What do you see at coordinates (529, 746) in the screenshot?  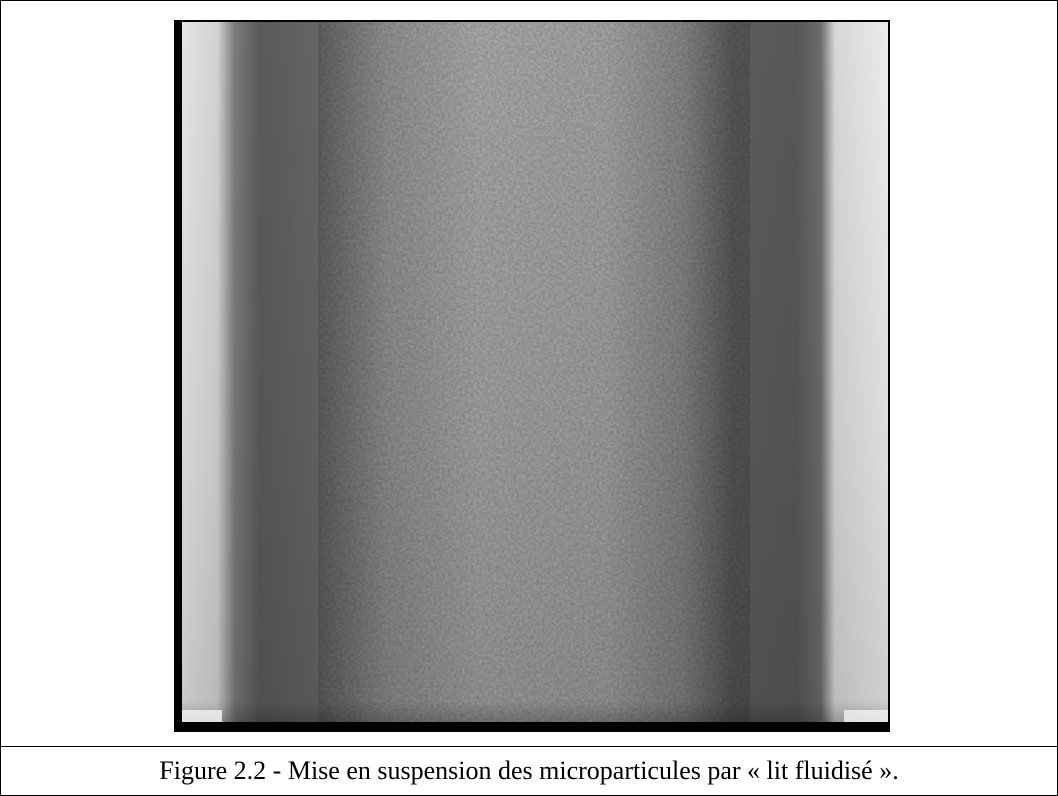 I see `caption-separator` at bounding box center [529, 746].